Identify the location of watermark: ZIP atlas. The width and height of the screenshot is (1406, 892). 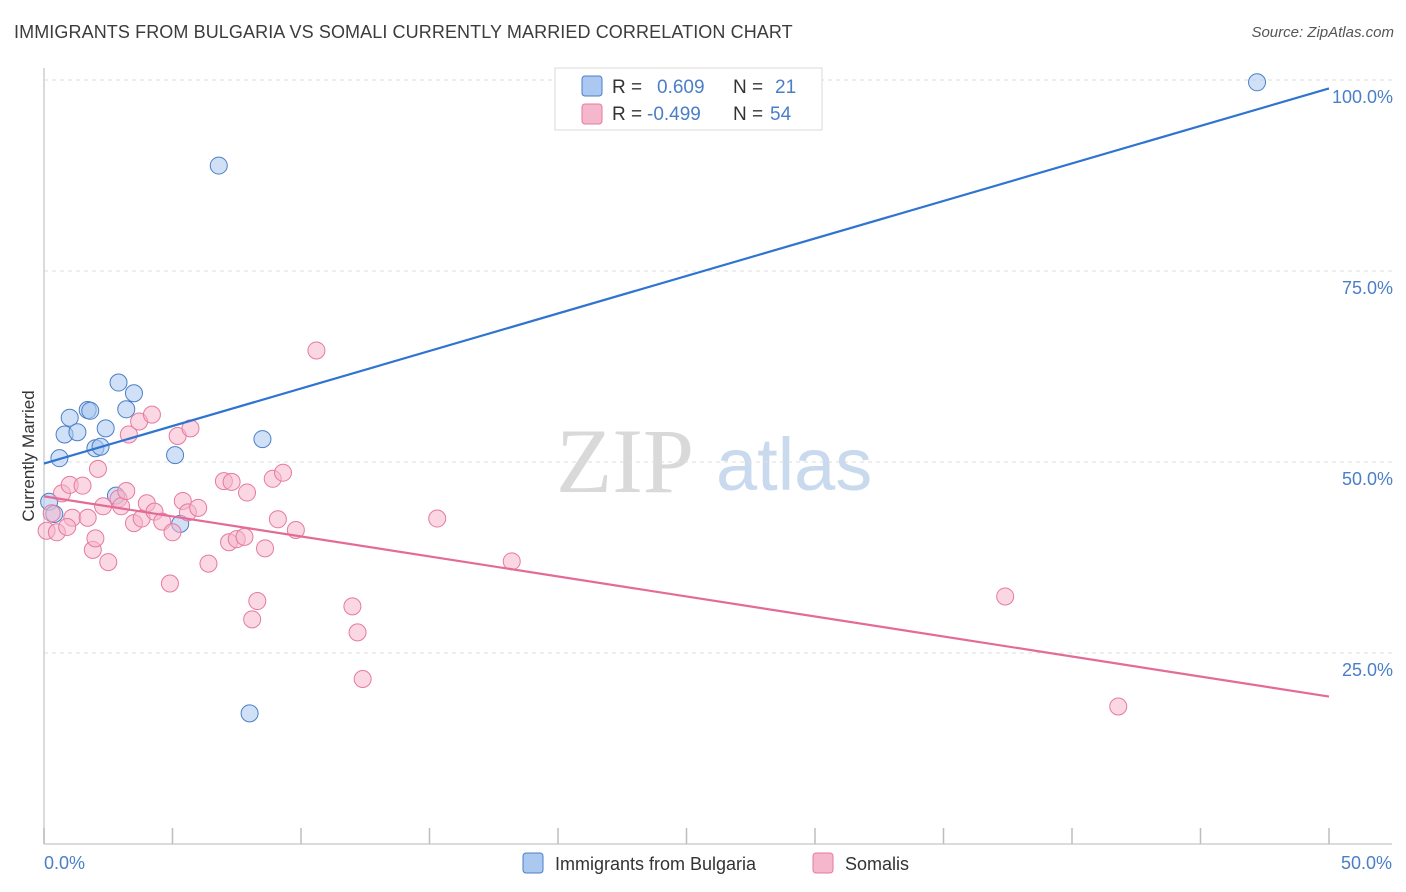
(714, 461).